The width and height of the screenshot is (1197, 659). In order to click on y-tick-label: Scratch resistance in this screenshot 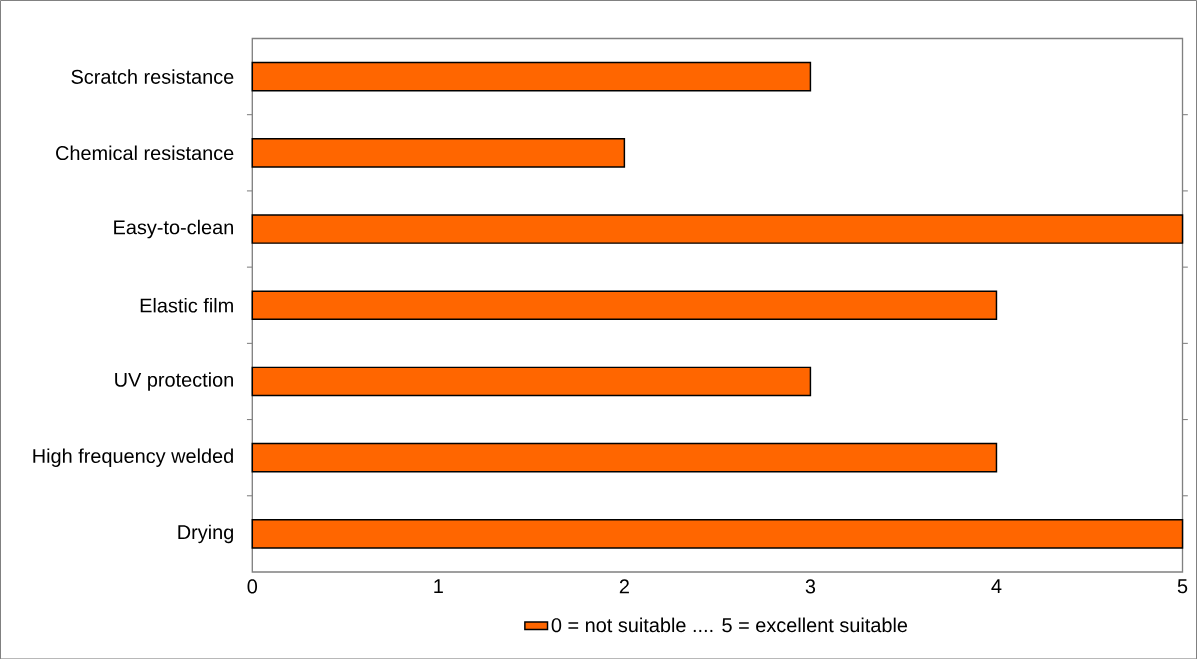, I will do `click(152, 76)`.